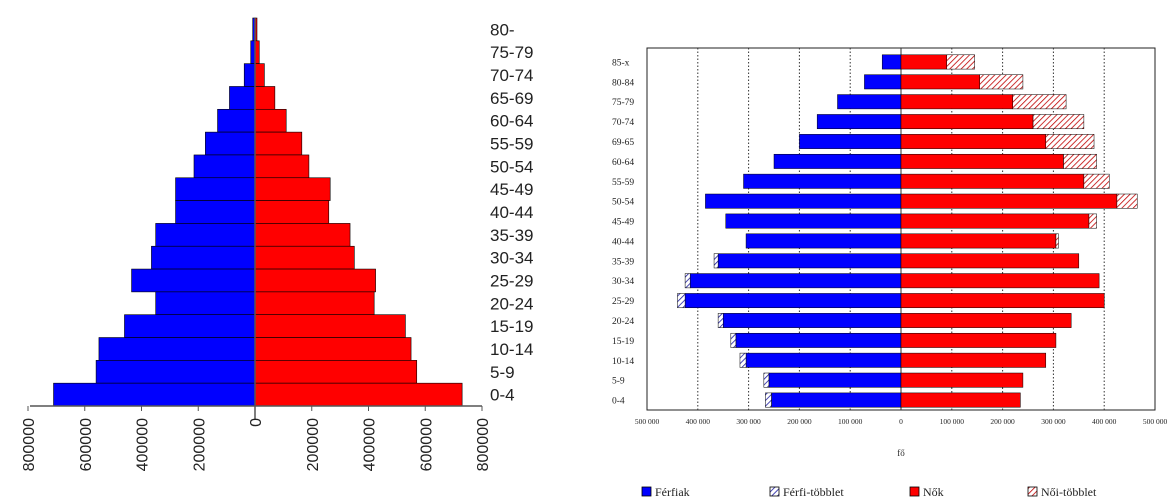  Describe the element at coordinates (623, 183) in the screenshot. I see `right-category-label: 55-59` at that location.